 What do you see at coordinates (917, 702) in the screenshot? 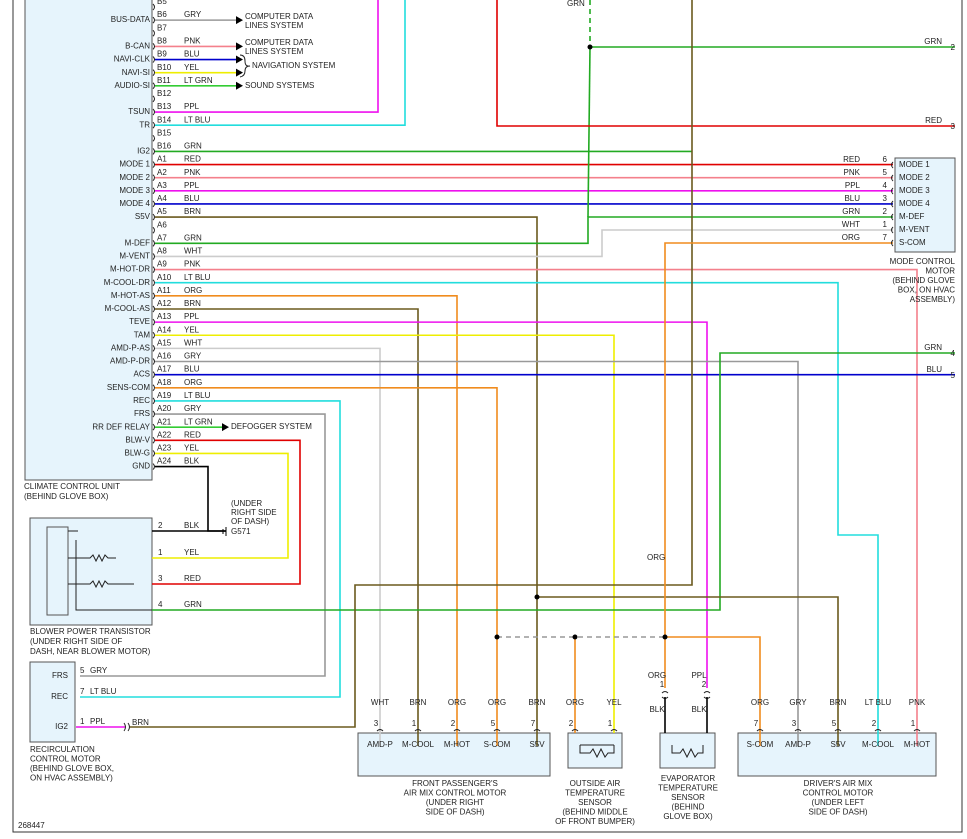
I see `wire-color: PNK` at bounding box center [917, 702].